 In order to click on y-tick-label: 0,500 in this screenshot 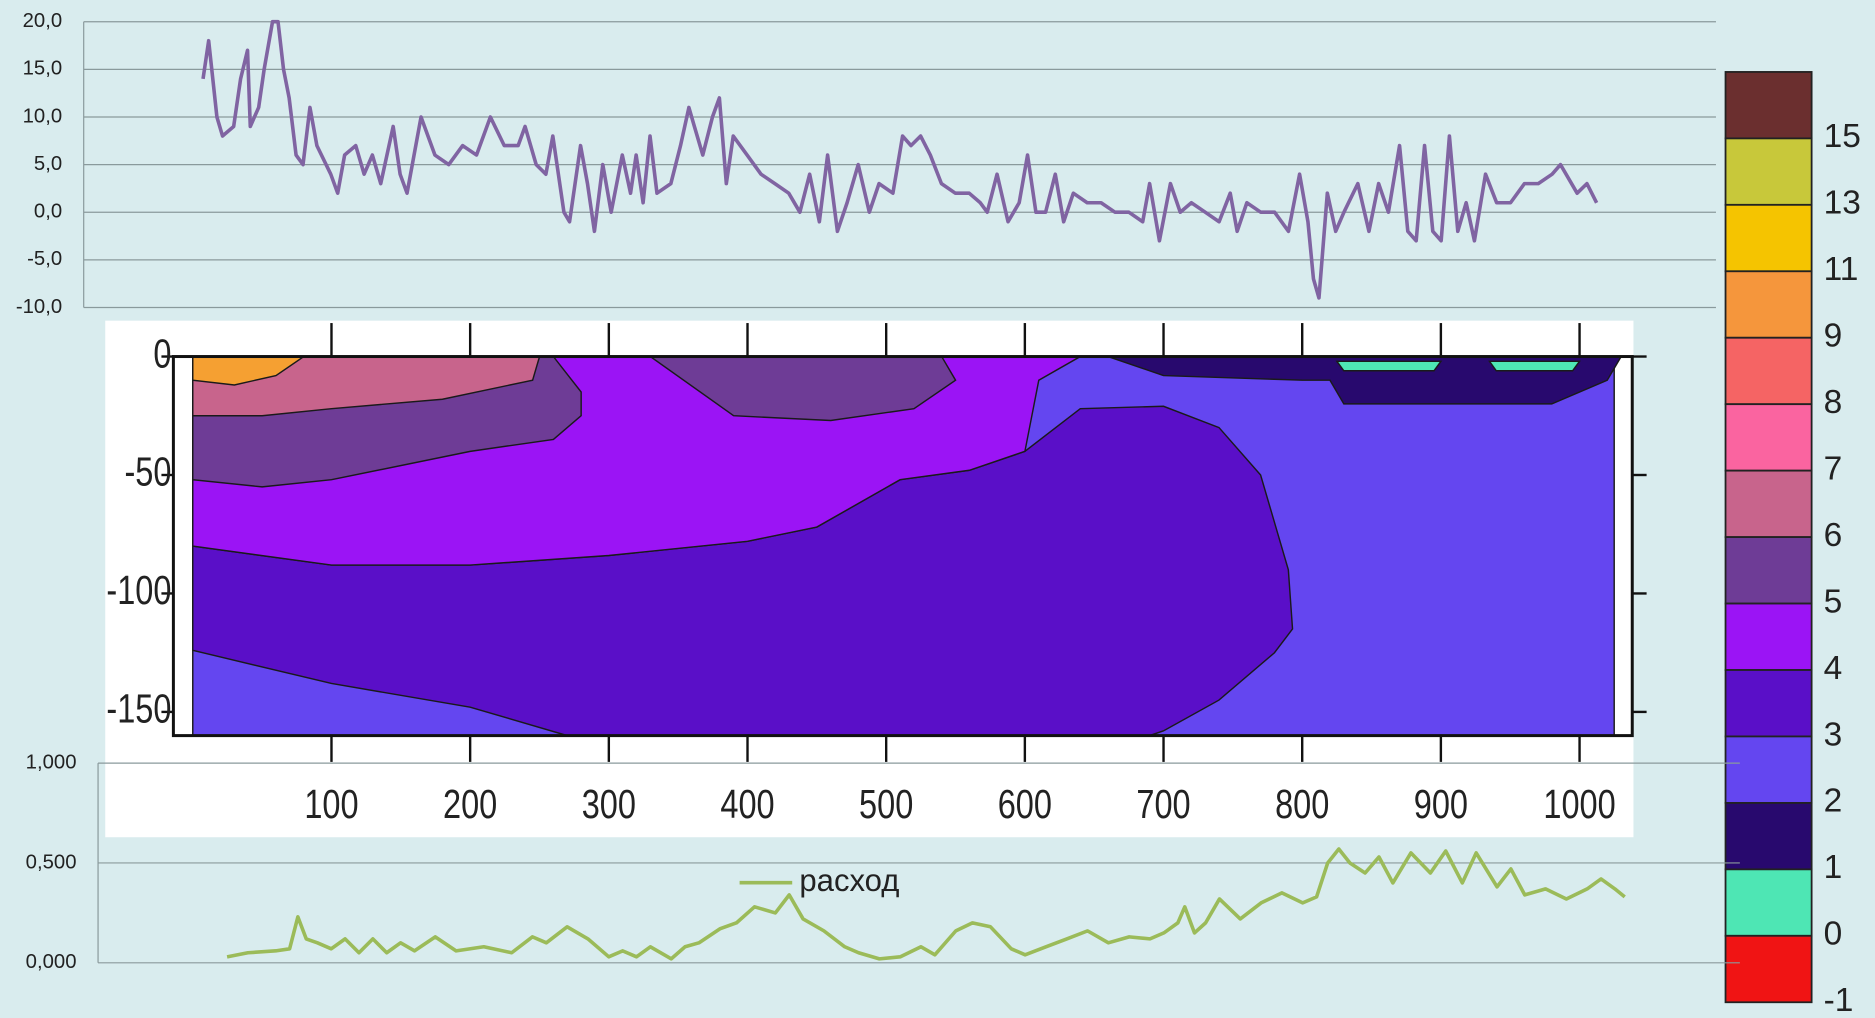, I will do `click(51, 862)`.